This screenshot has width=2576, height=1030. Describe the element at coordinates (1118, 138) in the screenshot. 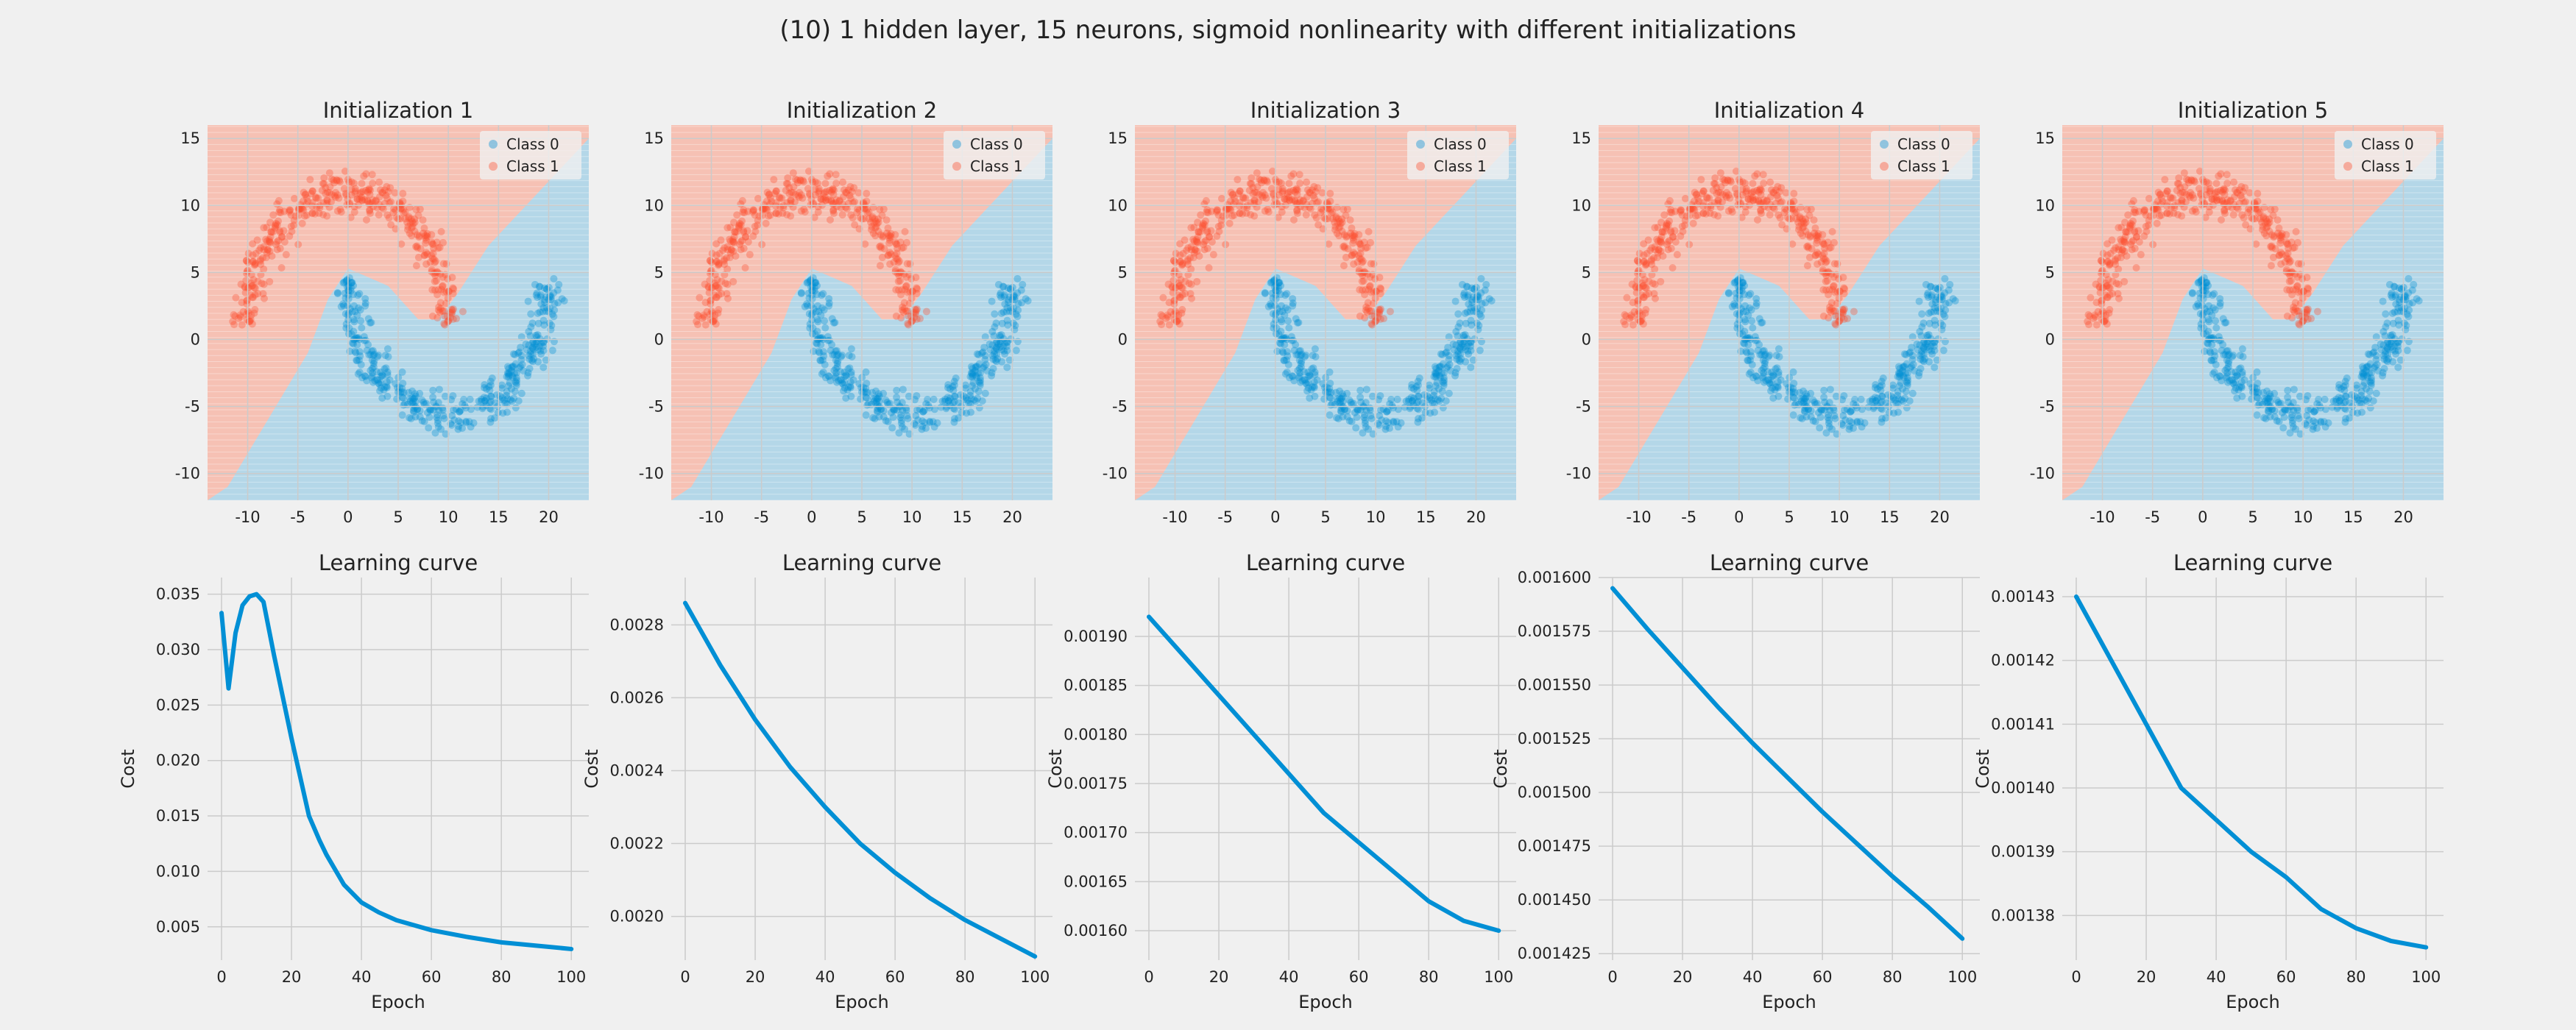

I see `y-tick-label: 15` at that location.